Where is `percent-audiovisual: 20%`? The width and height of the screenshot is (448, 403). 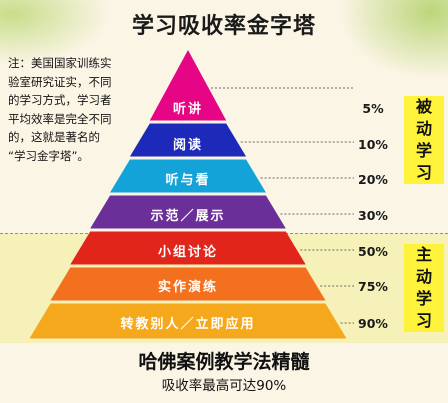 percent-audiovisual: 20% is located at coordinates (373, 179).